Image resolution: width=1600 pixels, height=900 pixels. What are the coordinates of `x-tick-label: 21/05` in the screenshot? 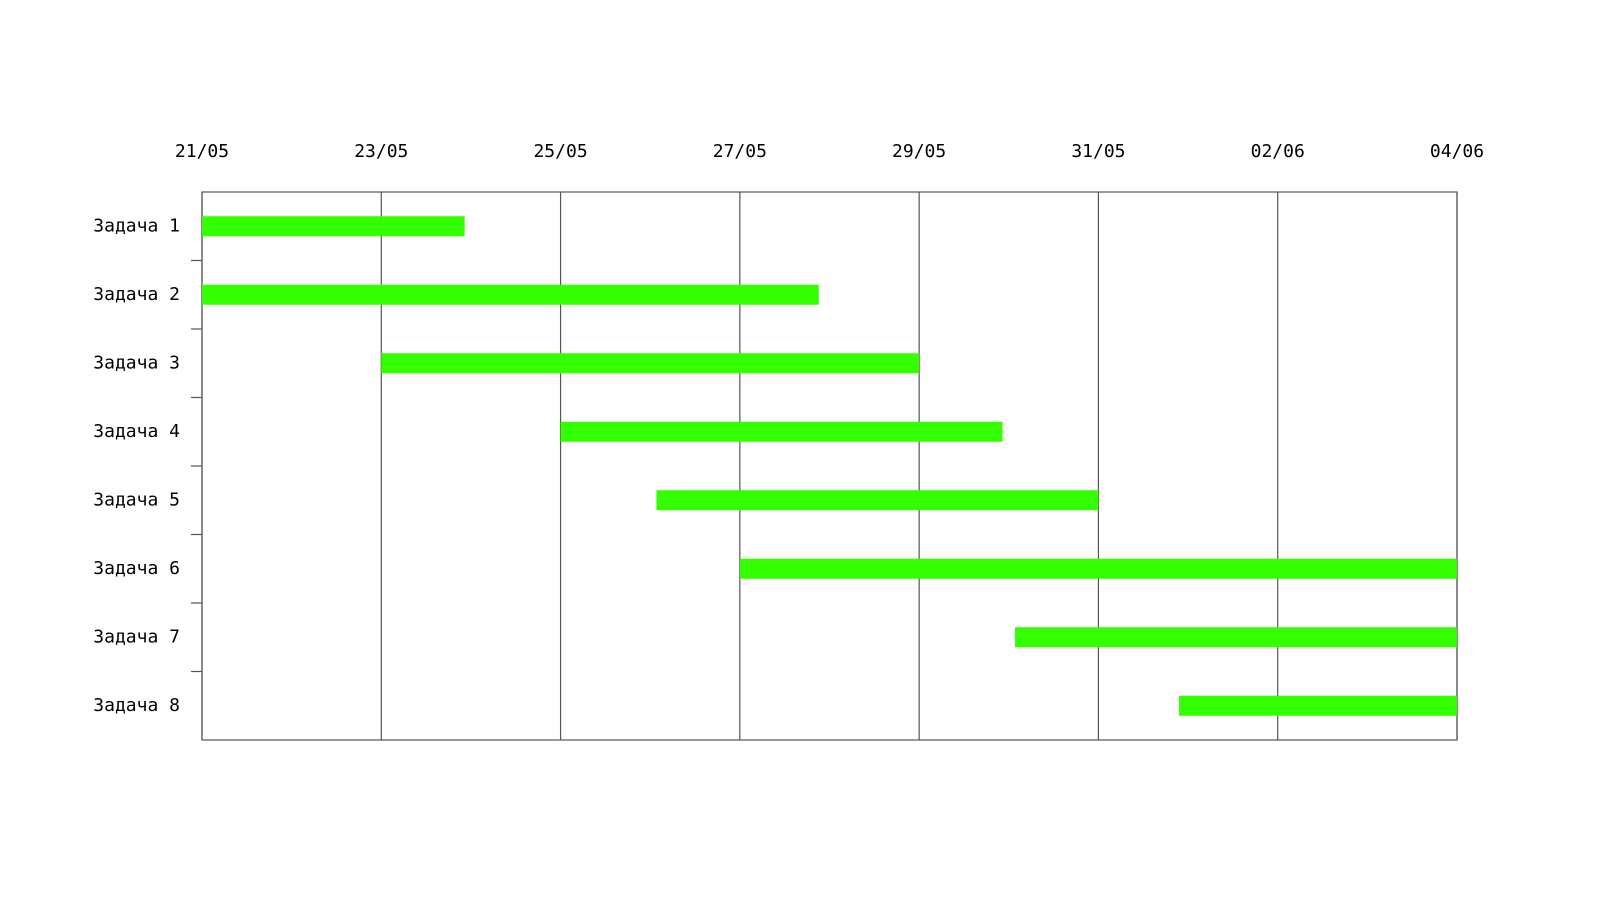 It's located at (202, 151).